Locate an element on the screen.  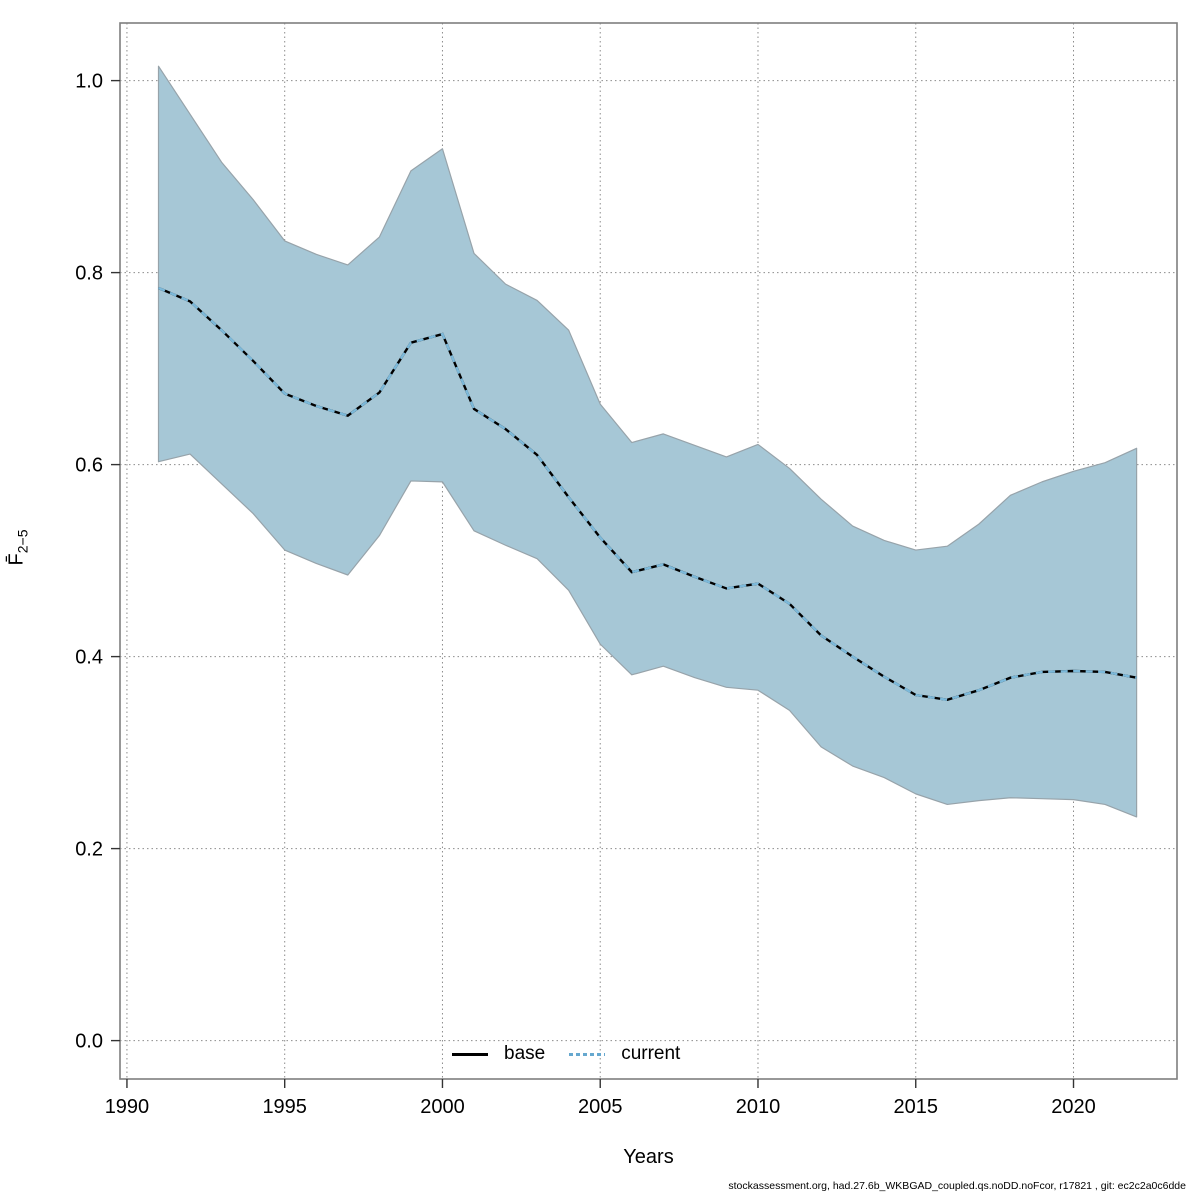
x-axis-title: Years is located at coordinates (648, 1157).